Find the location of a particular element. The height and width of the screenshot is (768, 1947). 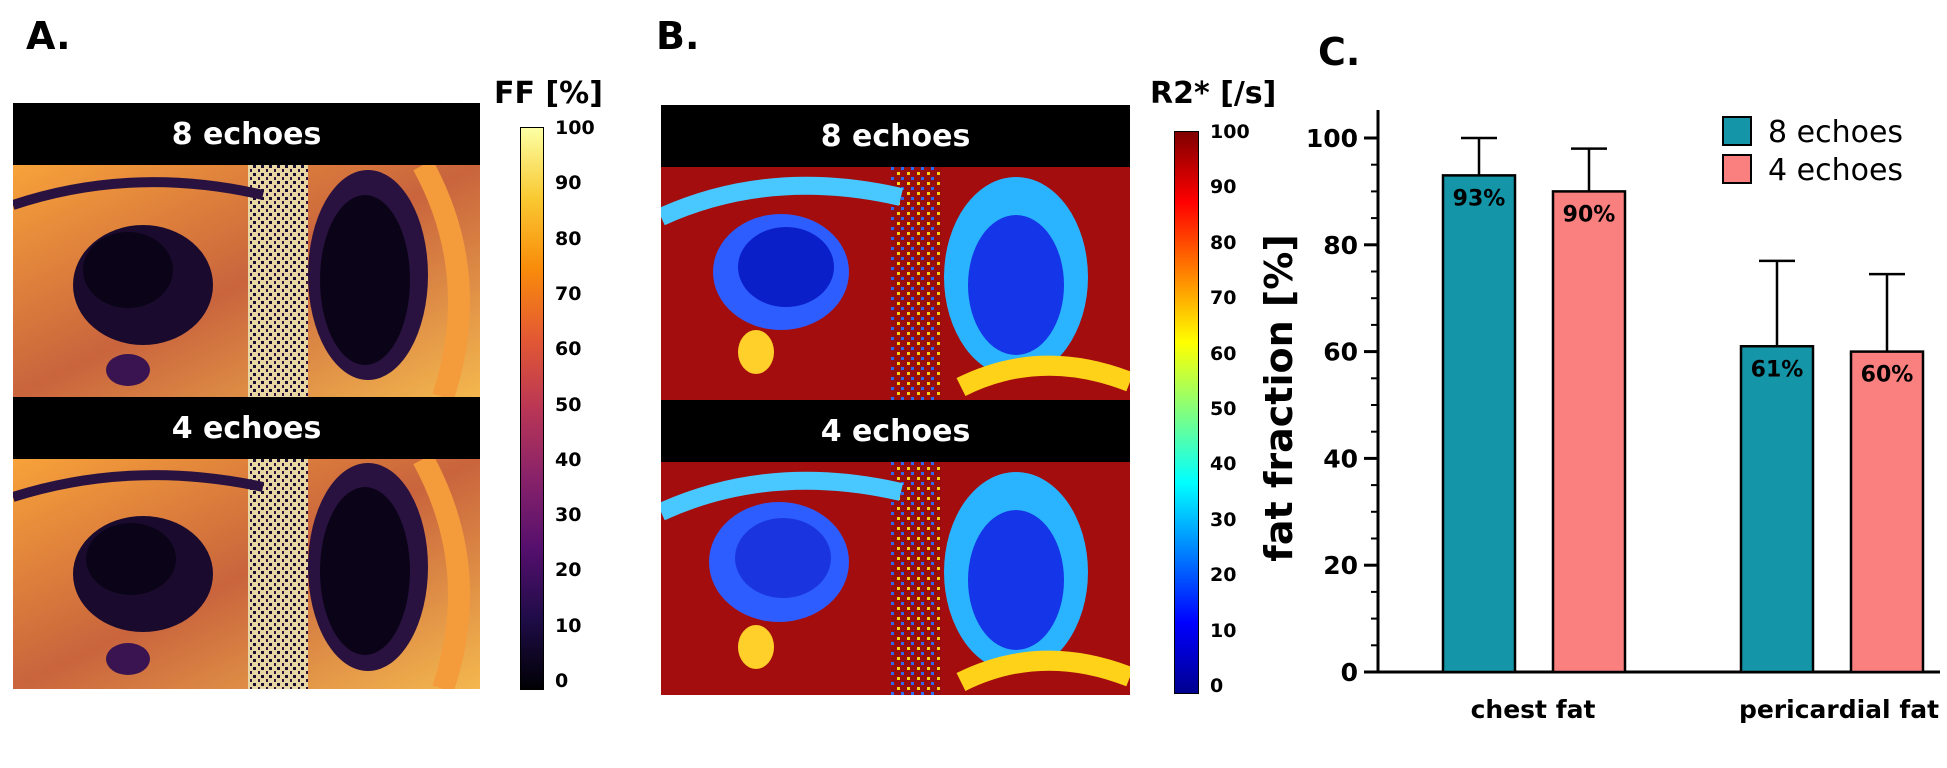

y-axis-label: fat fraction [%] is located at coordinates (1279, 397).